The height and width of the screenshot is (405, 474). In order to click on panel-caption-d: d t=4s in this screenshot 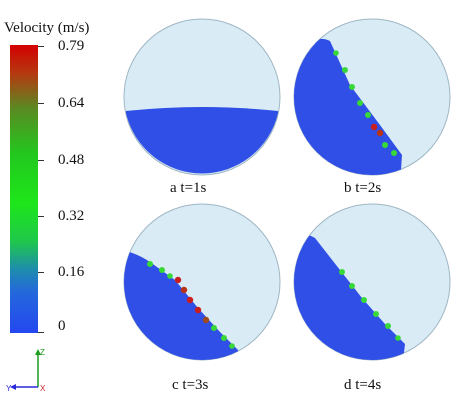, I will do `click(363, 385)`.